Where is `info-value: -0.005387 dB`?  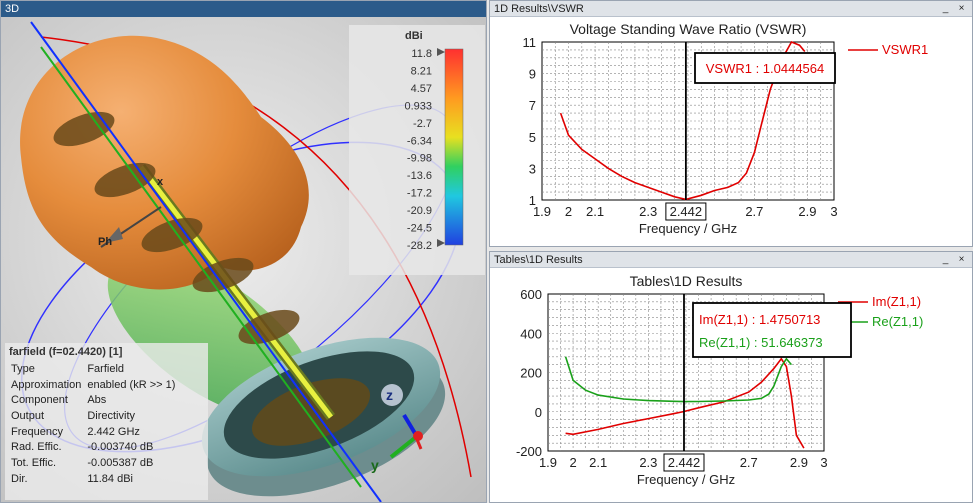 info-value: -0.005387 dB is located at coordinates (120, 462).